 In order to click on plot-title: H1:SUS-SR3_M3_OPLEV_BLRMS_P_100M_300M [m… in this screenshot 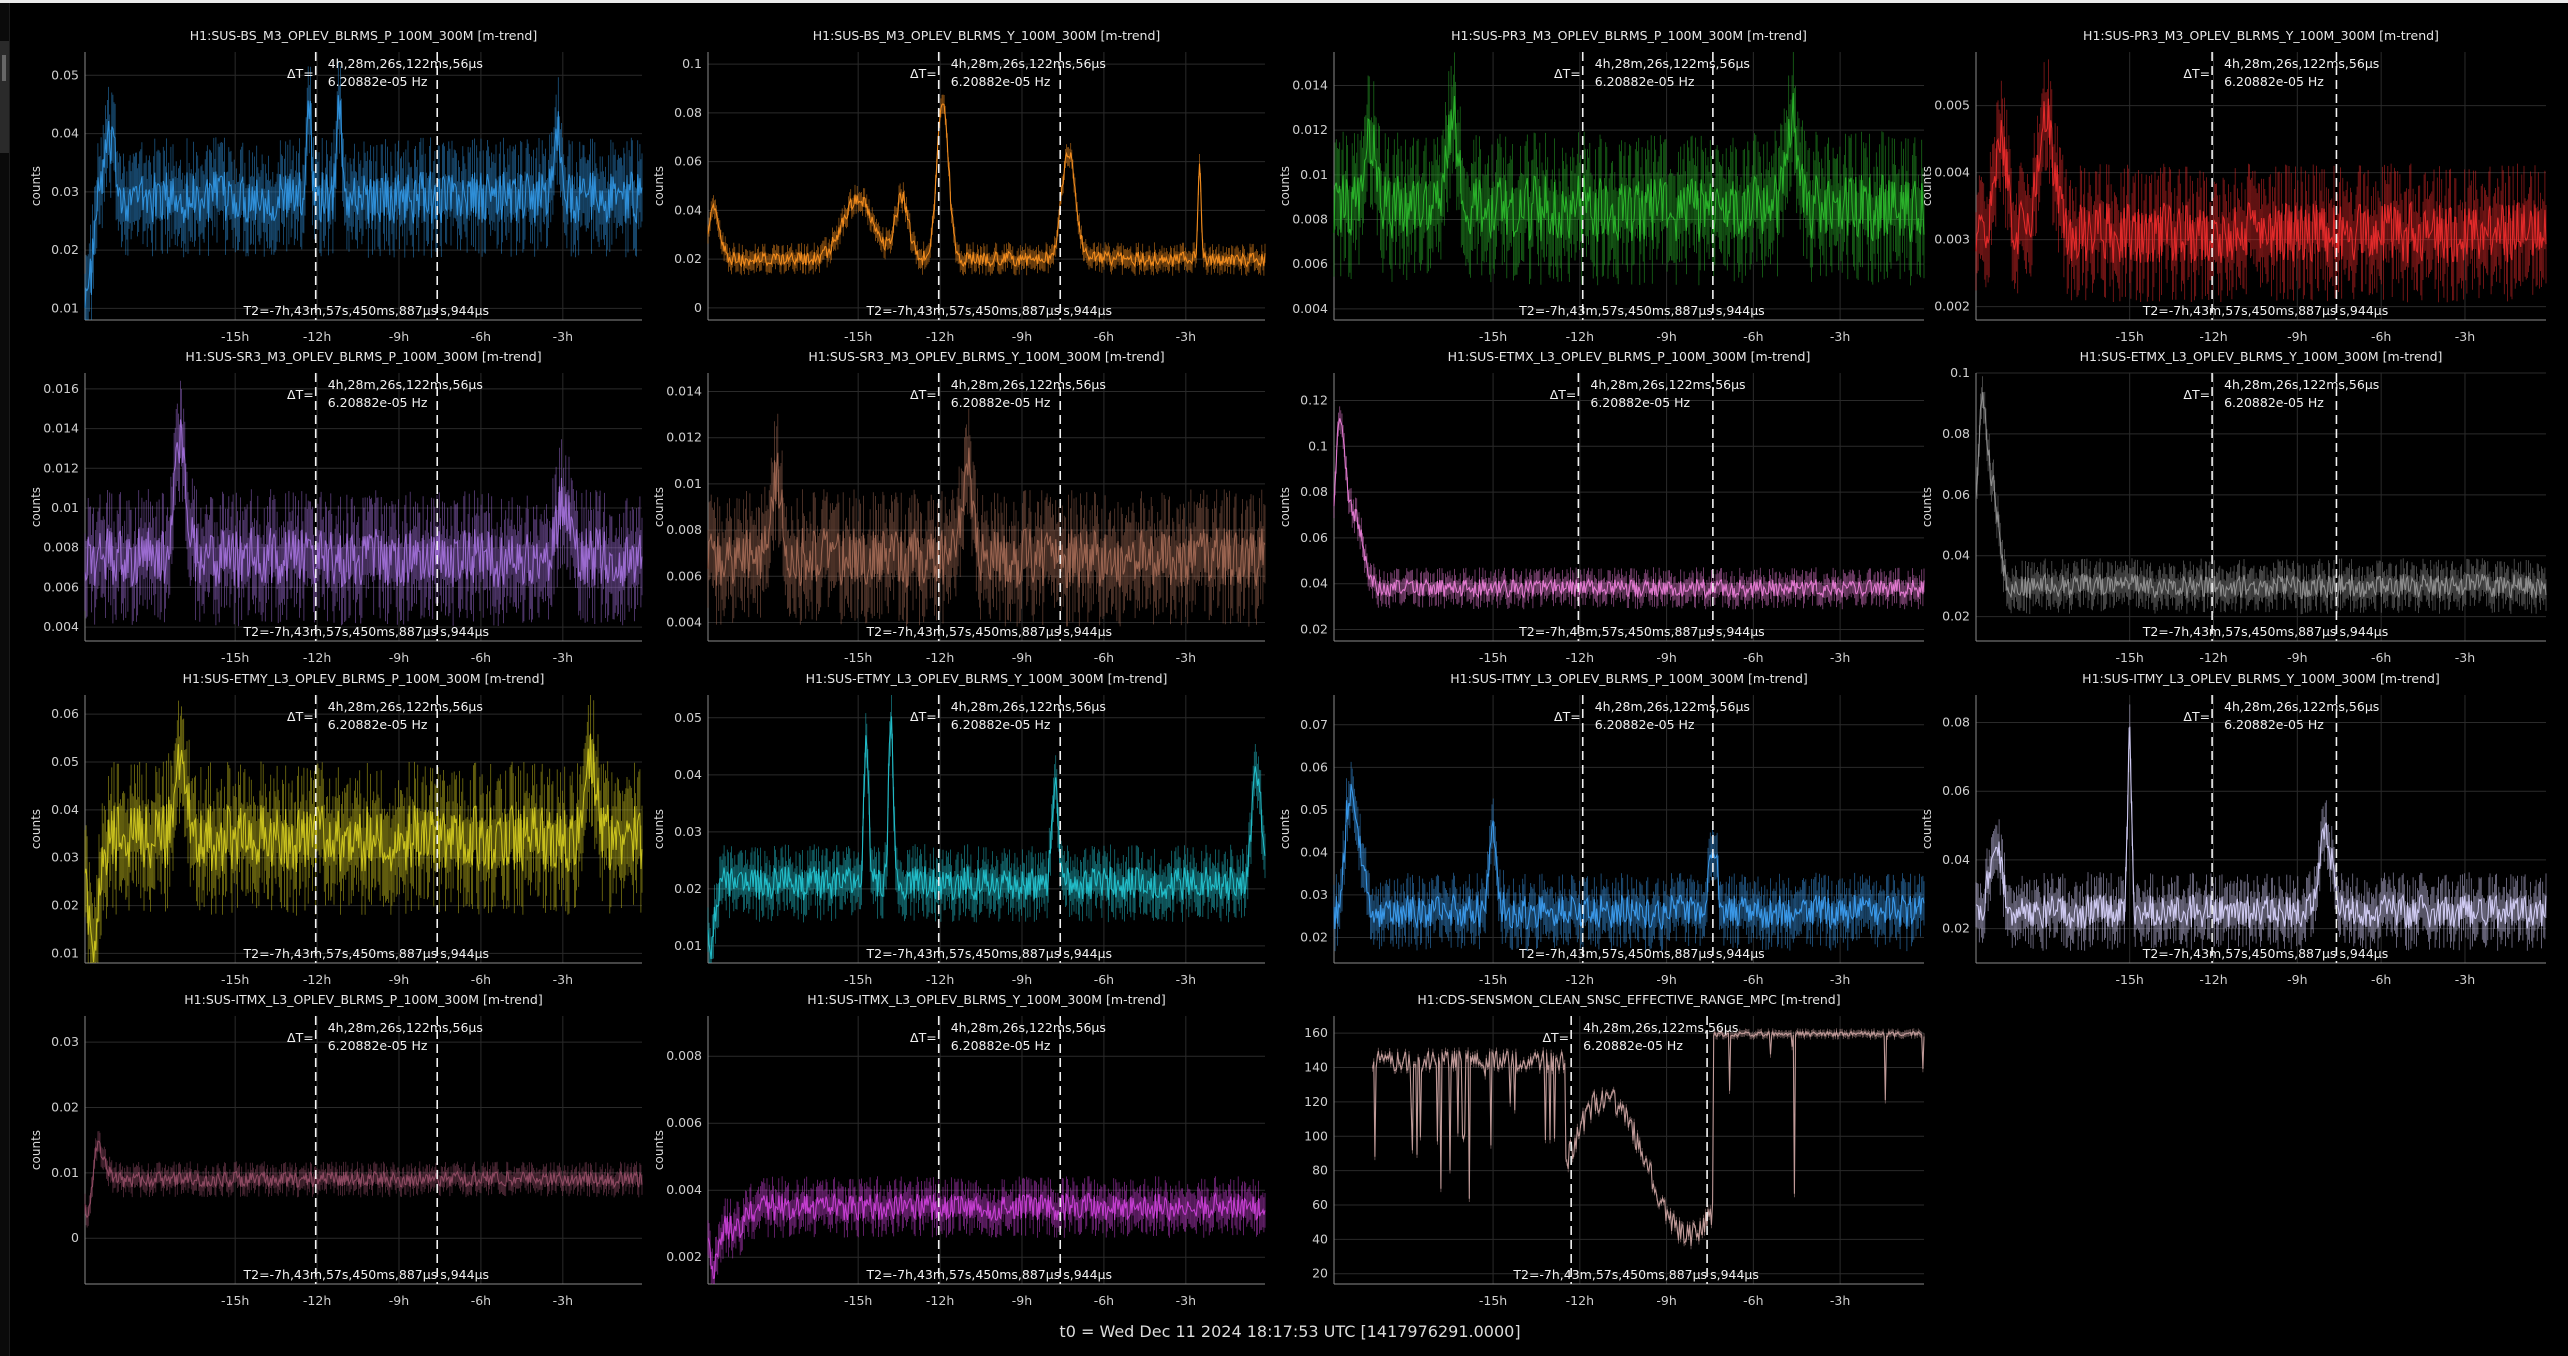, I will do `click(363, 356)`.